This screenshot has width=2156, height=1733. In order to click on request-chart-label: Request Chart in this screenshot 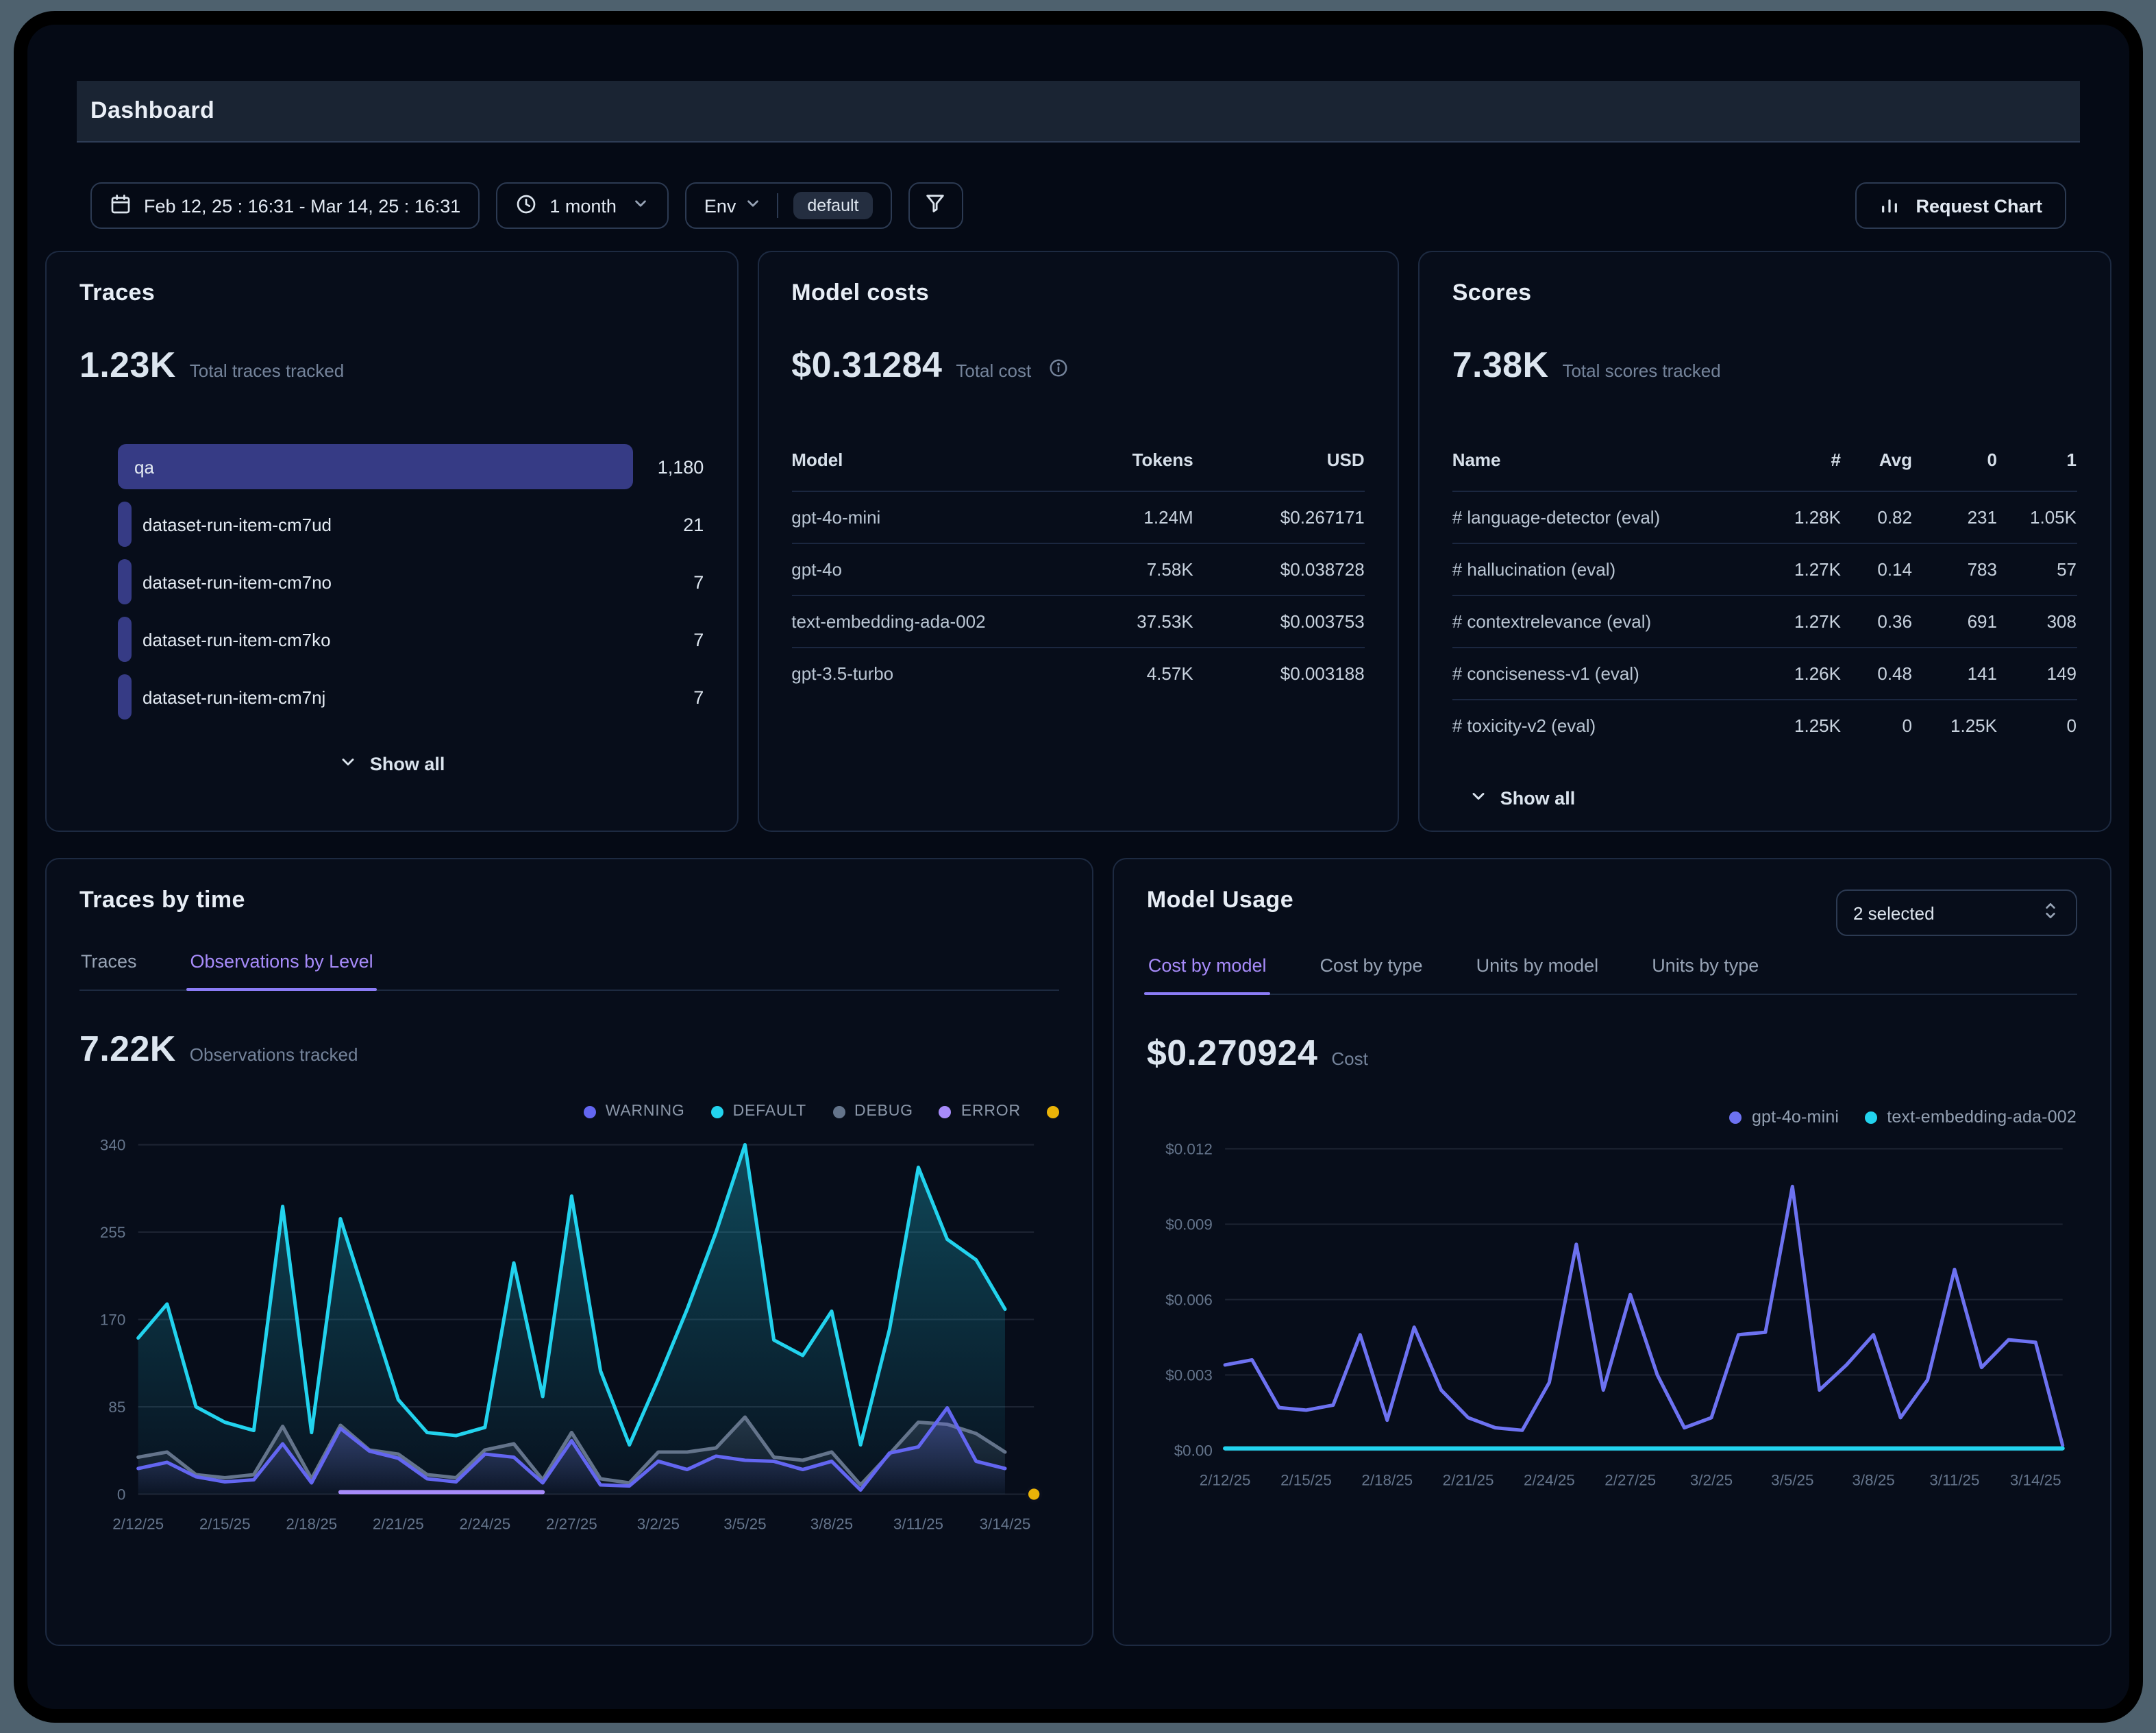, I will do `click(1979, 205)`.